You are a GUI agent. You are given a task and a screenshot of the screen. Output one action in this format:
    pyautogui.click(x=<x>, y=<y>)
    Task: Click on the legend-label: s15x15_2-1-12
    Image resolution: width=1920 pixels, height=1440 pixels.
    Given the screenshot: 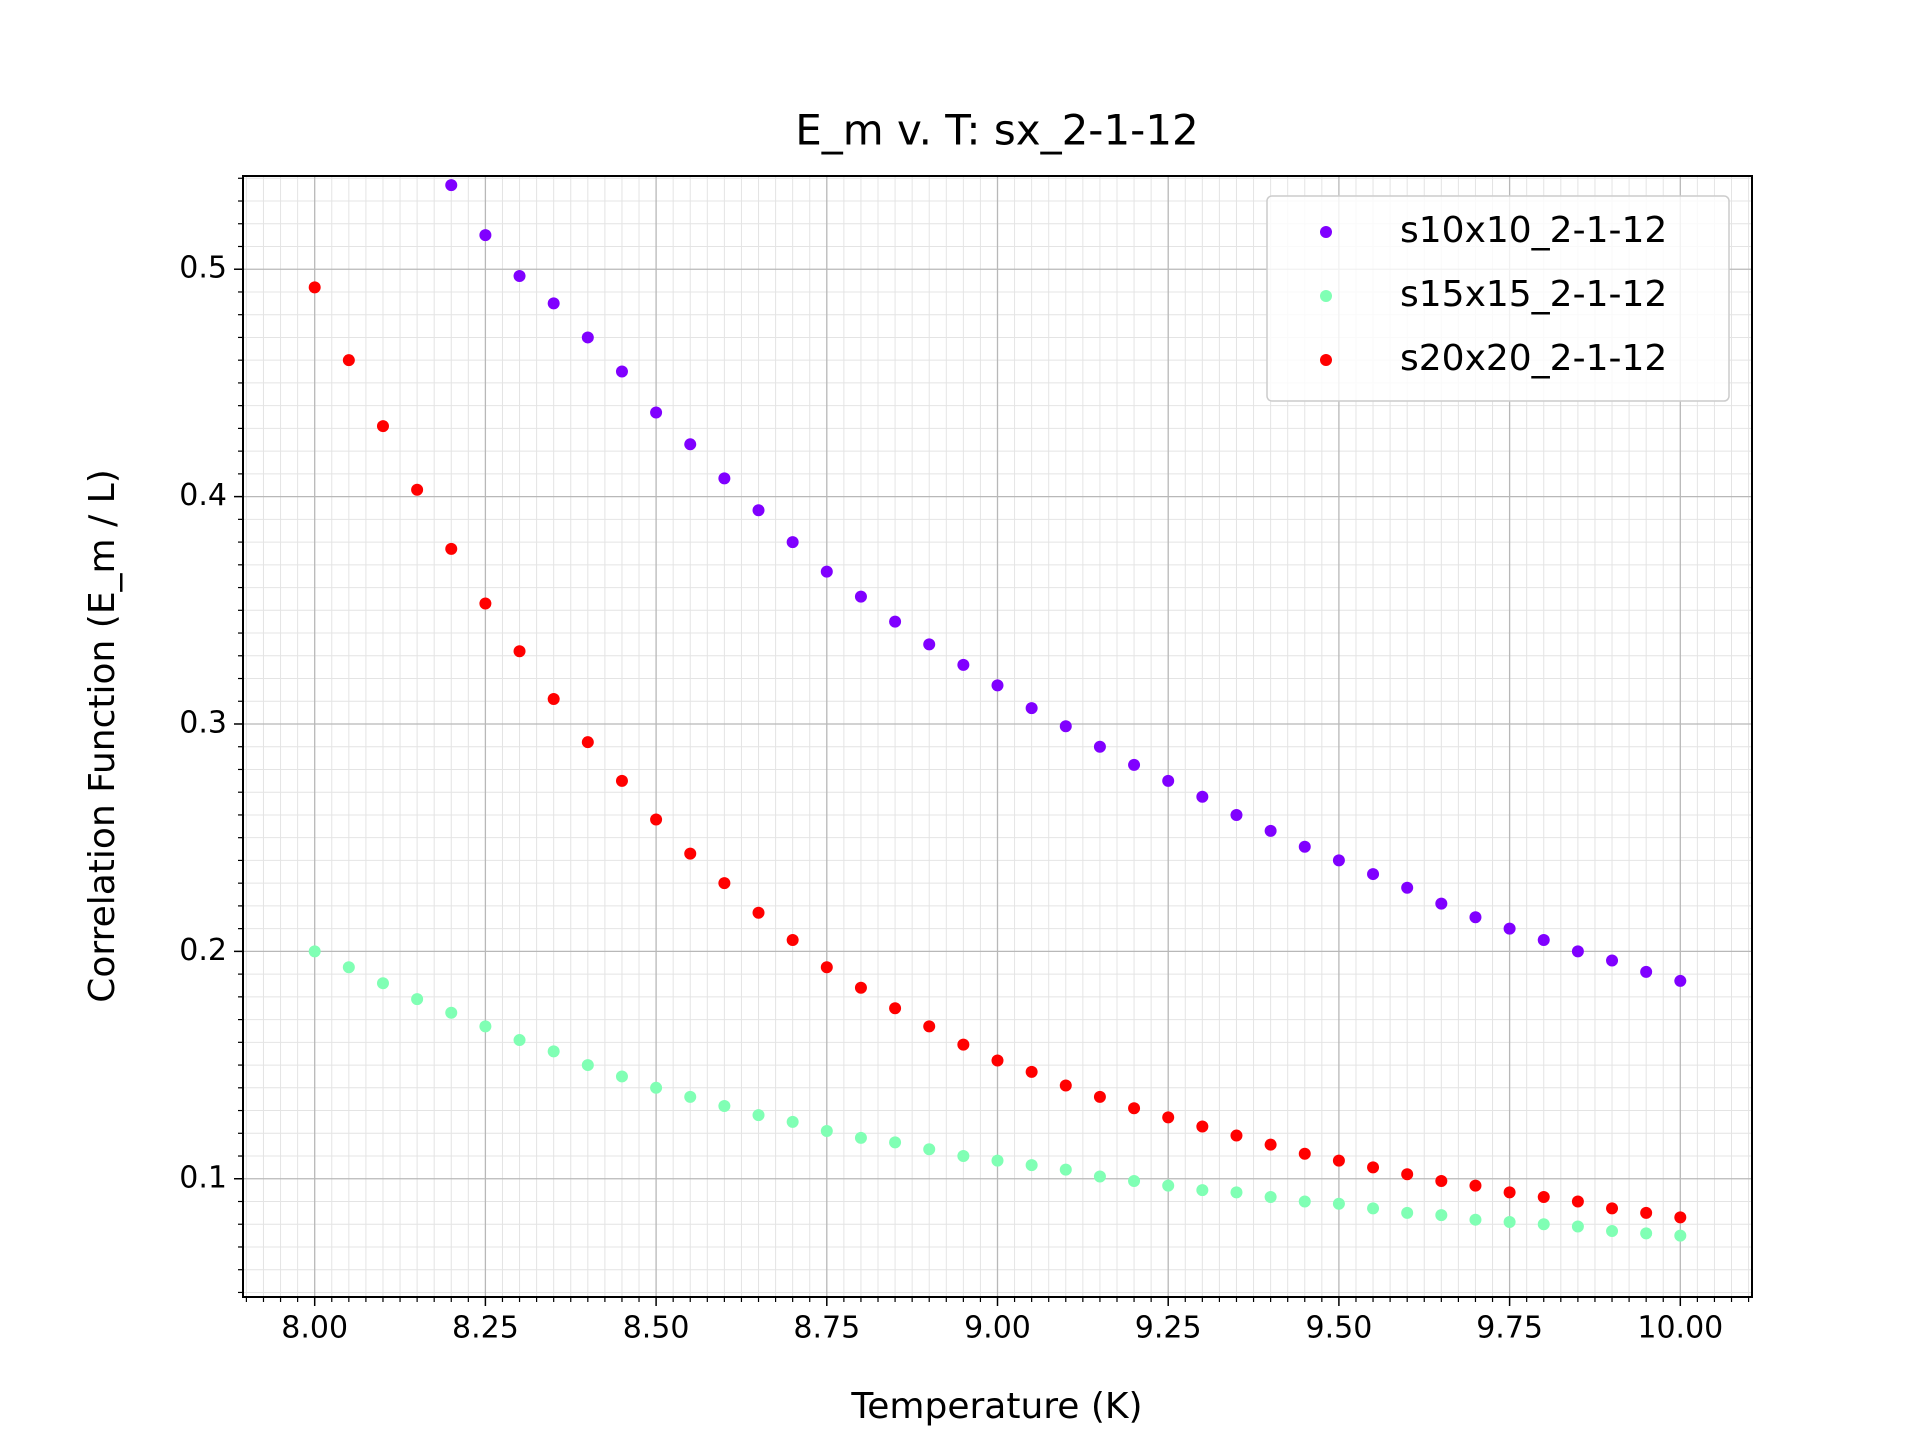 What is the action you would take?
    pyautogui.click(x=1533, y=294)
    